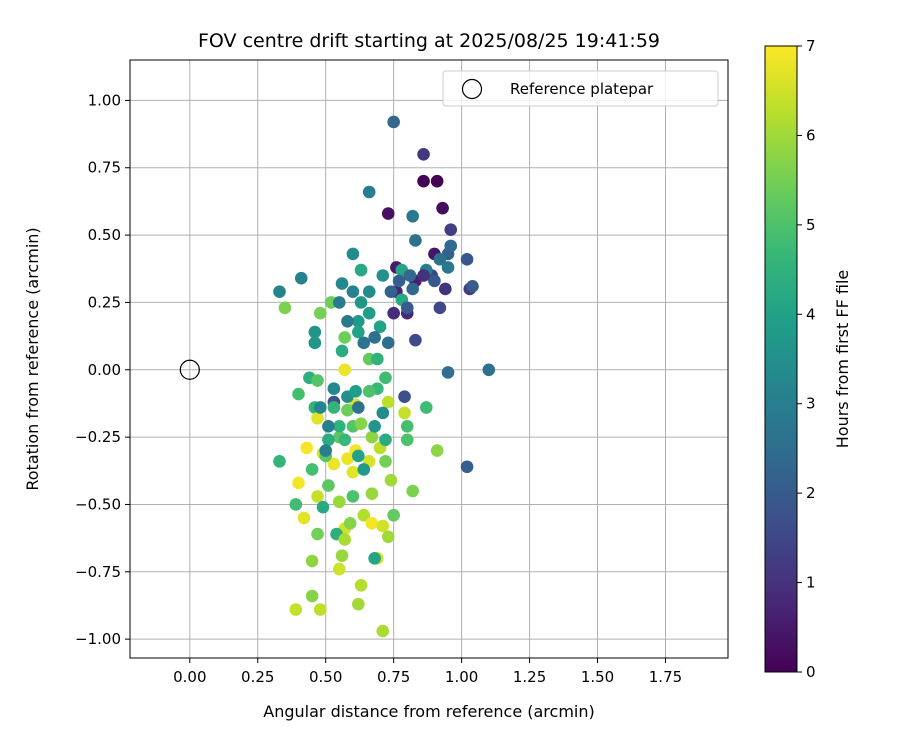  Describe the element at coordinates (393, 677) in the screenshot. I see `x-tick-label: 0.75` at that location.